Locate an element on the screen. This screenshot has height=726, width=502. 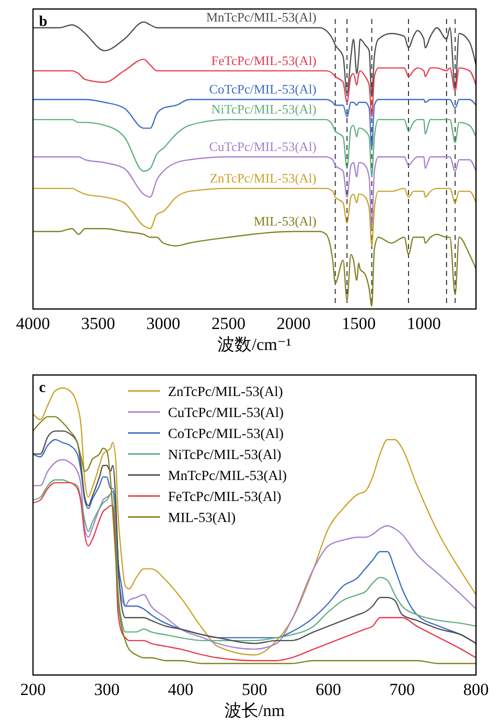
legend-label: NiTcPc/MIL-53(Al) is located at coordinates (225, 455).